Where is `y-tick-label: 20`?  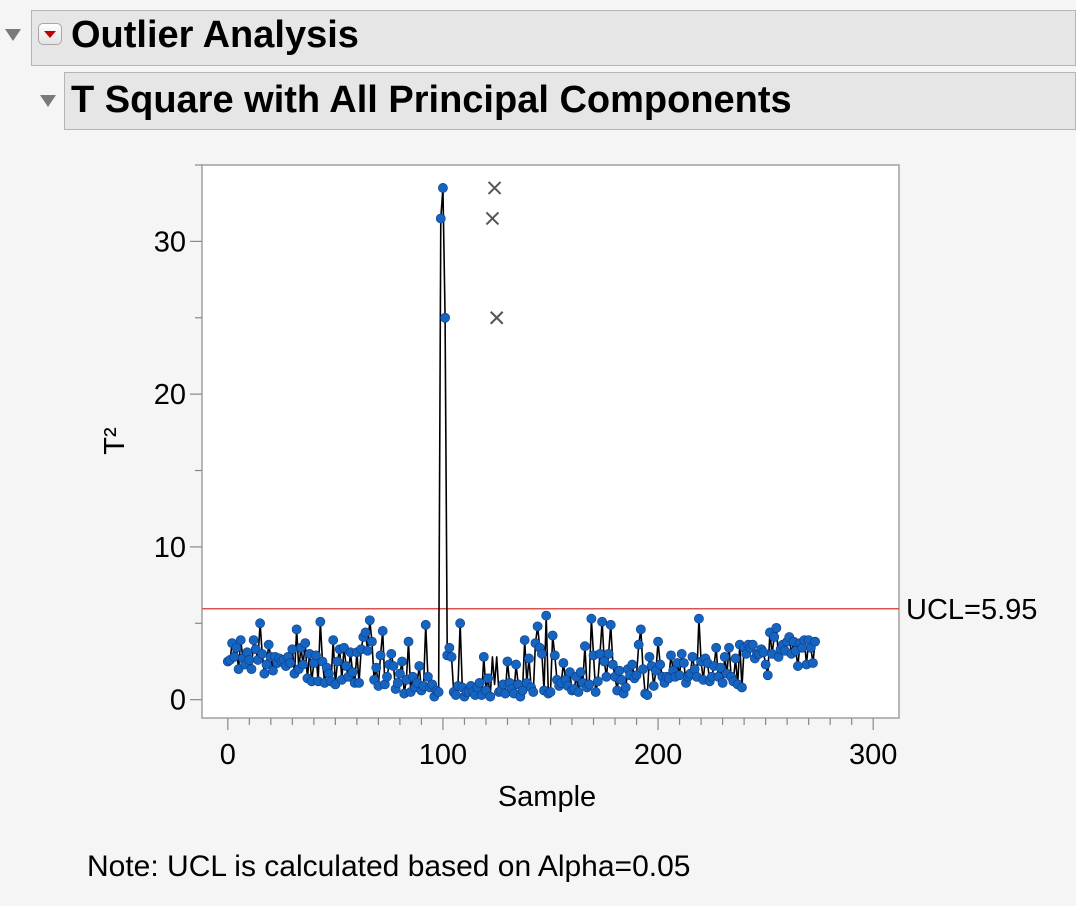 y-tick-label: 20 is located at coordinates (170, 395).